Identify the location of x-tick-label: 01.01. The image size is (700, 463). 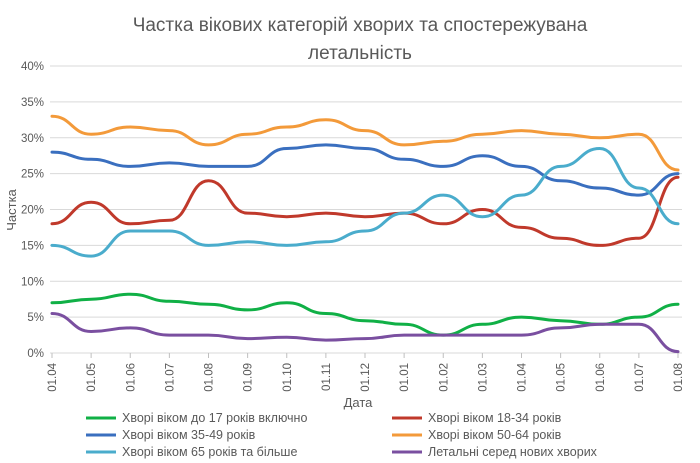
(405, 377).